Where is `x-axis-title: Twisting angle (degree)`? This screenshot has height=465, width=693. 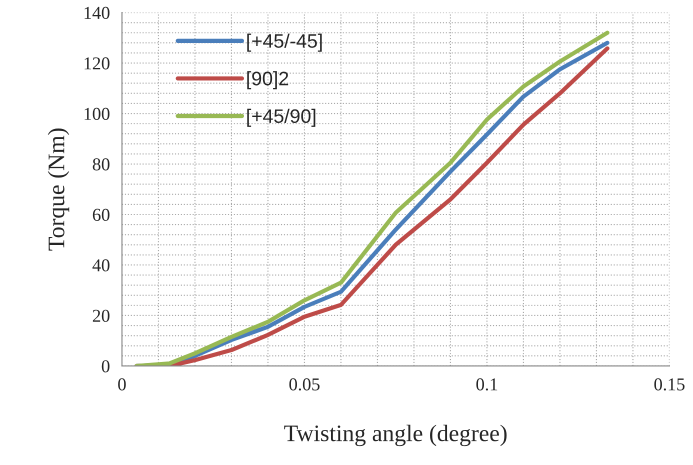
x-axis-title: Twisting angle (degree) is located at coordinates (395, 435).